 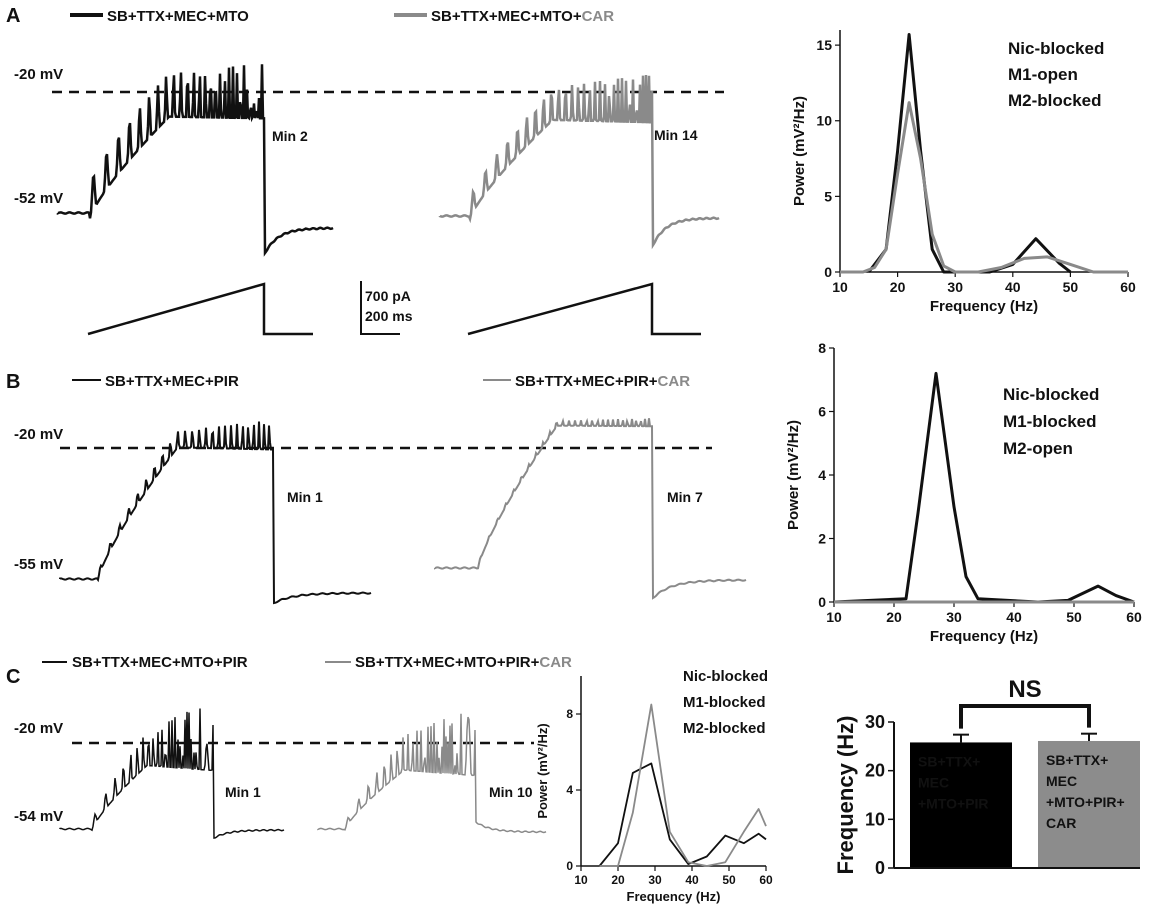 I want to click on trace-b-control, so click(x=215, y=513).